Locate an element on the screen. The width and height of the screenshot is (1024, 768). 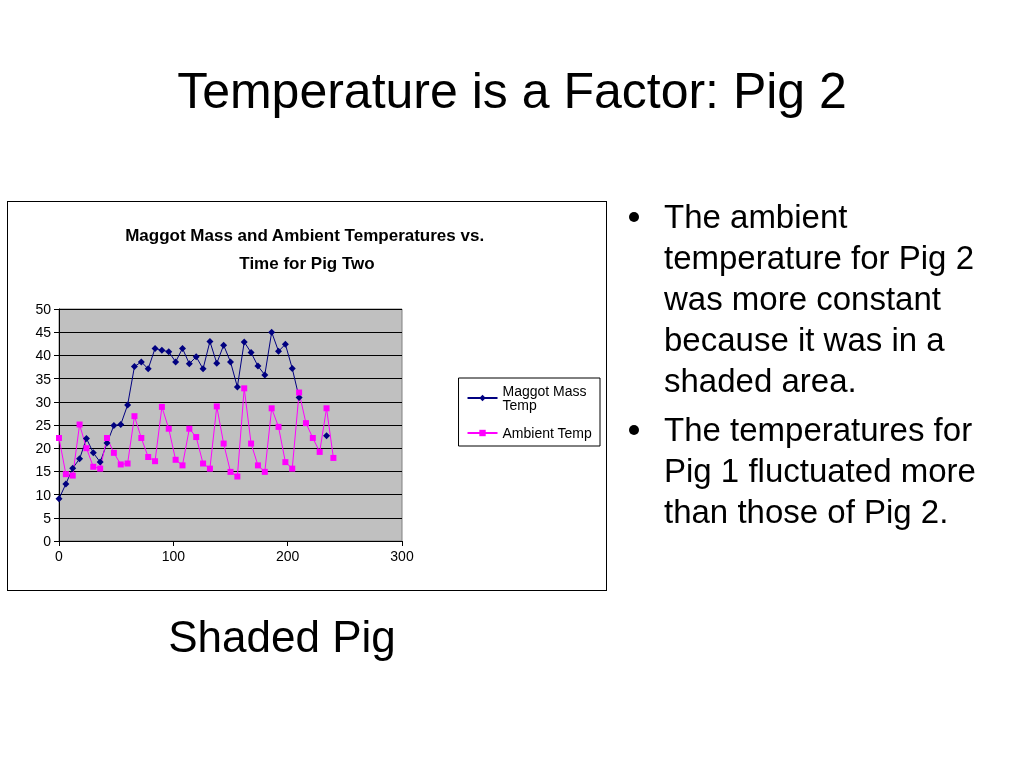
y-tick-label: 35 is located at coordinates (43, 378).